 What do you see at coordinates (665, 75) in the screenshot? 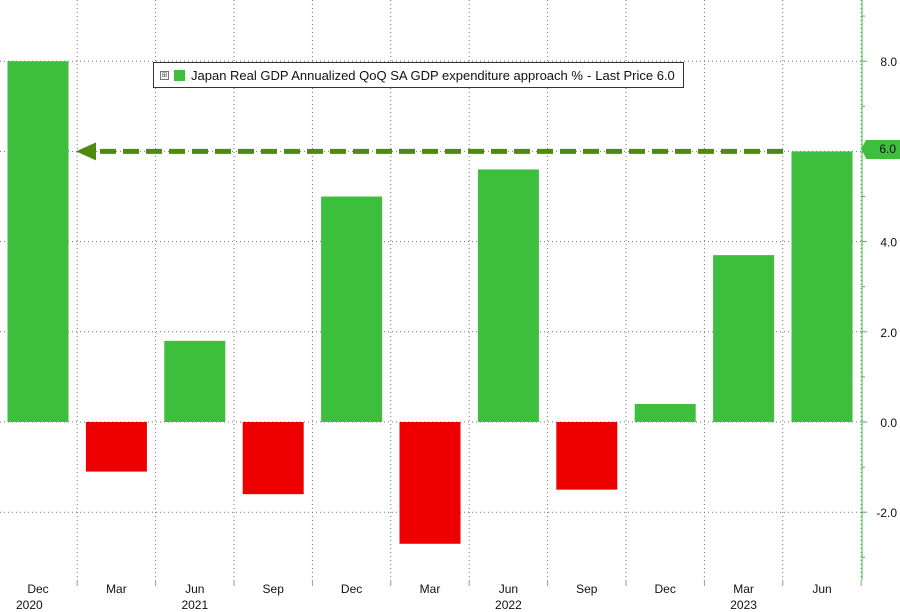
I see `legend-last-price-value: 6.0` at bounding box center [665, 75].